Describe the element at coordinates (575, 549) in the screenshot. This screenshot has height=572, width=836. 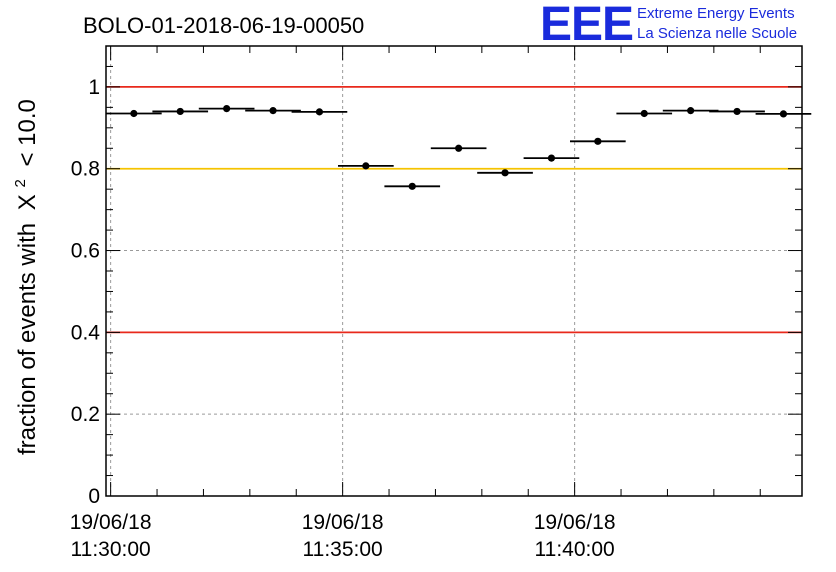
I see `x-tick-label-time: 11:40:00` at that location.